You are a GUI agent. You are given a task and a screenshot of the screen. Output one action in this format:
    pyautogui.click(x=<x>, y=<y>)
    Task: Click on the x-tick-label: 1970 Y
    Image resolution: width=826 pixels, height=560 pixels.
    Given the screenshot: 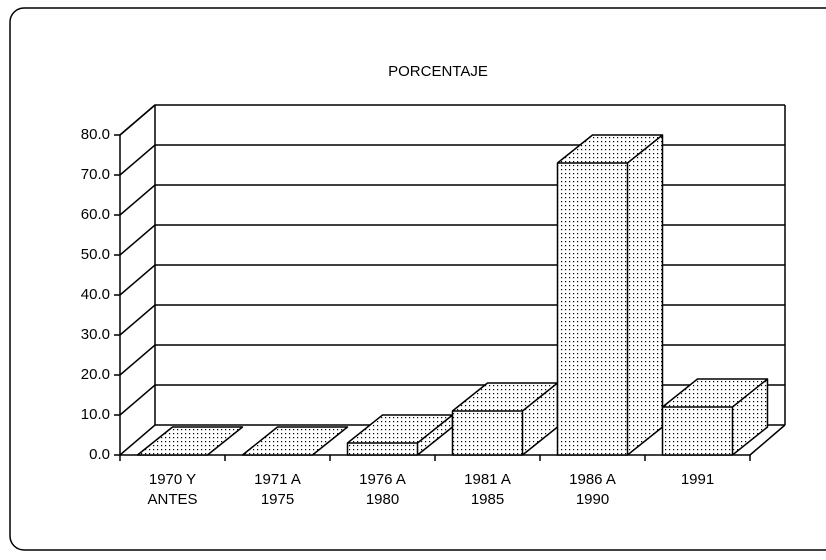 What is the action you would take?
    pyautogui.click(x=172, y=479)
    